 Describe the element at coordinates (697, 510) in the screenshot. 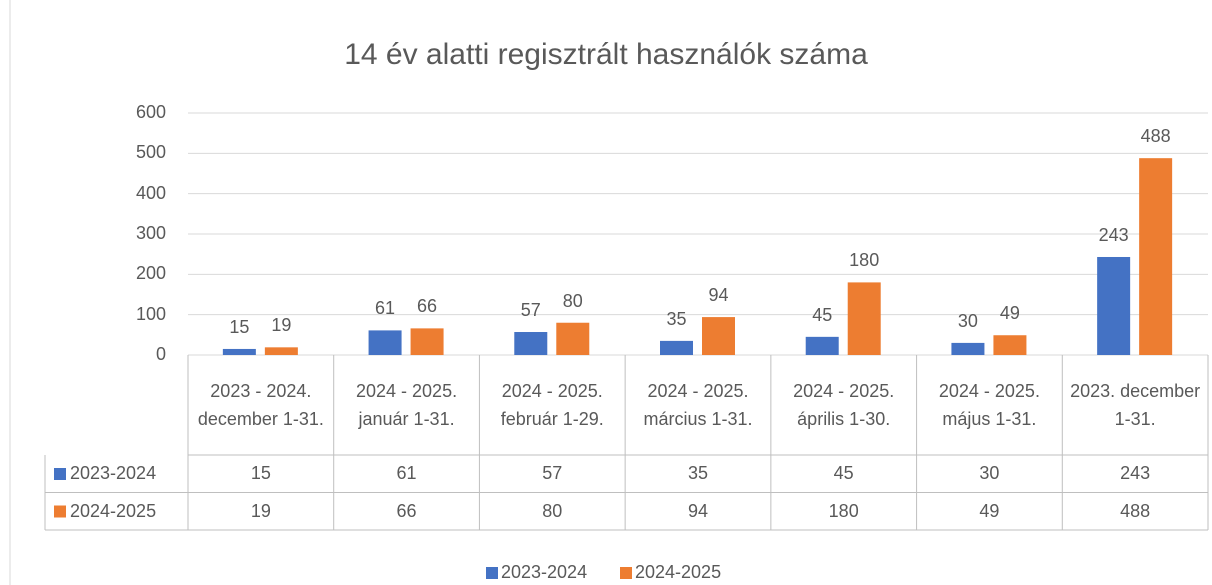

I see `table-cell: 94` at that location.